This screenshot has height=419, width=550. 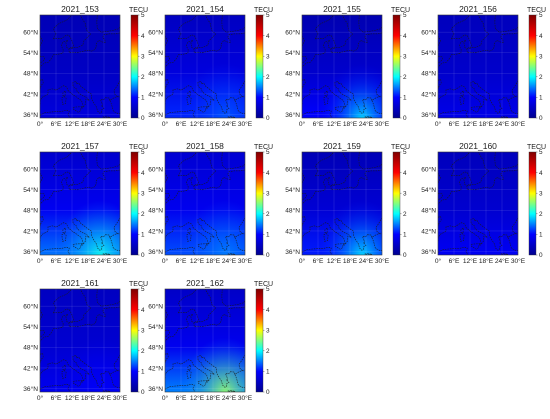 I want to click on panel-title: 2021_153, so click(x=80, y=9).